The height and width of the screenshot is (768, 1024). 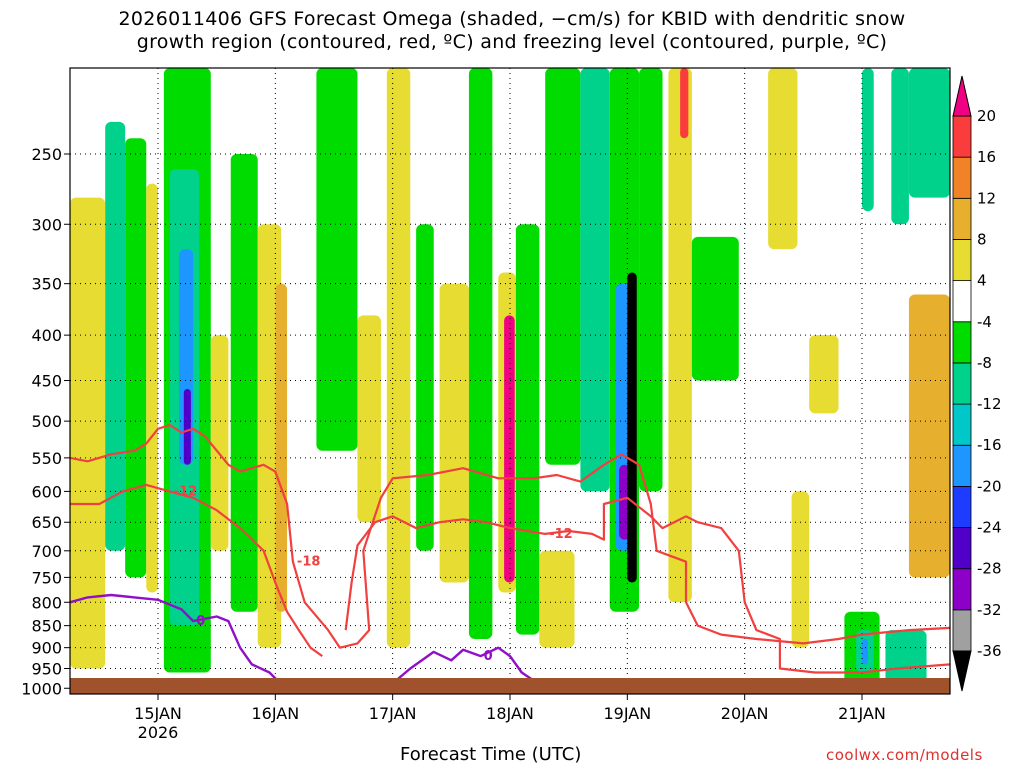 What do you see at coordinates (158, 713) in the screenshot?
I see `x-tick-label-15JAN: 15JAN` at bounding box center [158, 713].